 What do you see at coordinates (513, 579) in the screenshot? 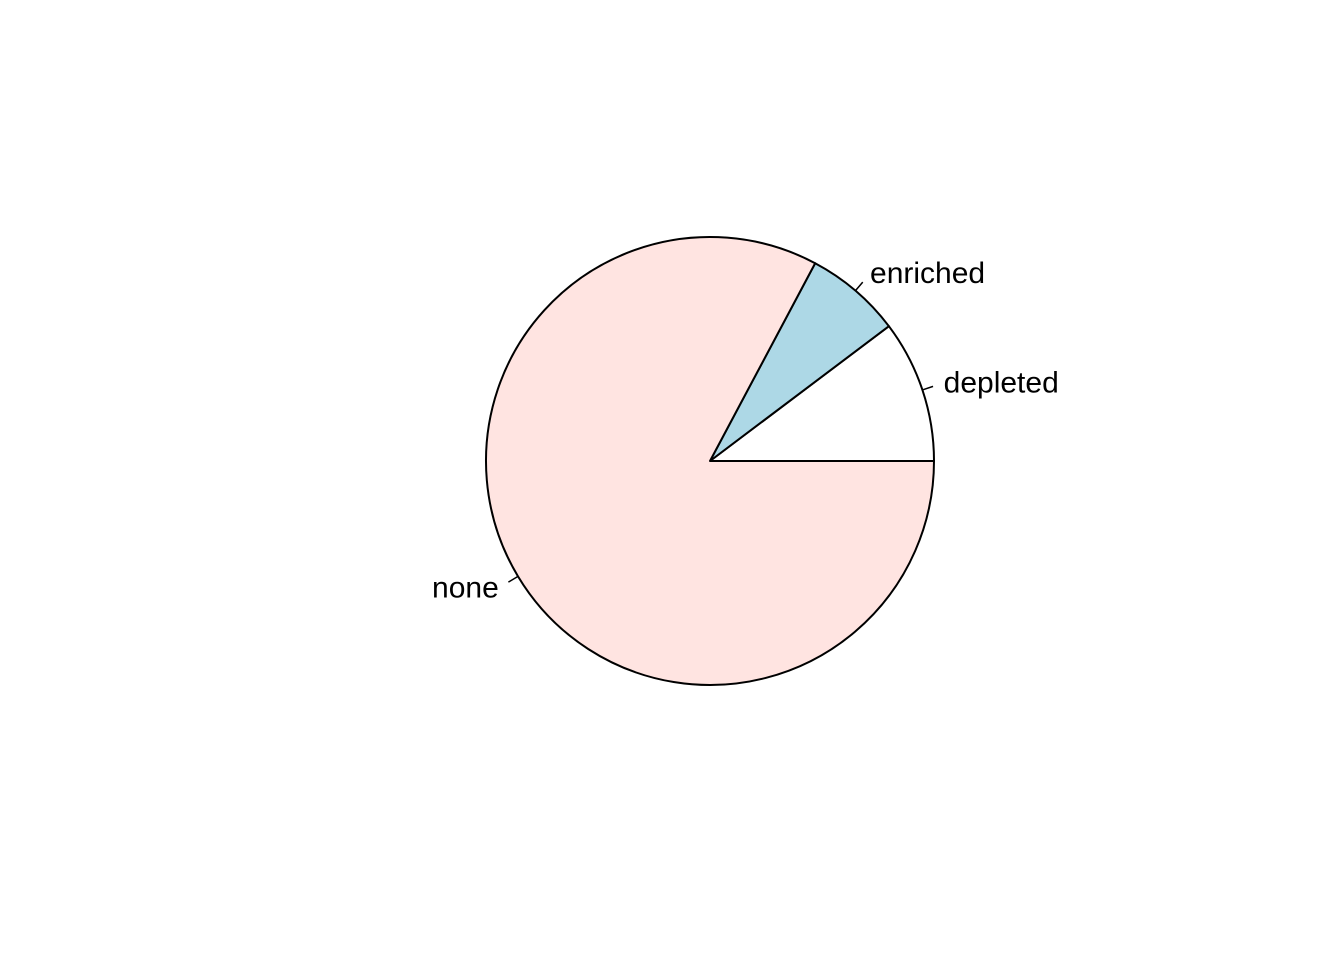
I see `pie-label-tick-none` at bounding box center [513, 579].